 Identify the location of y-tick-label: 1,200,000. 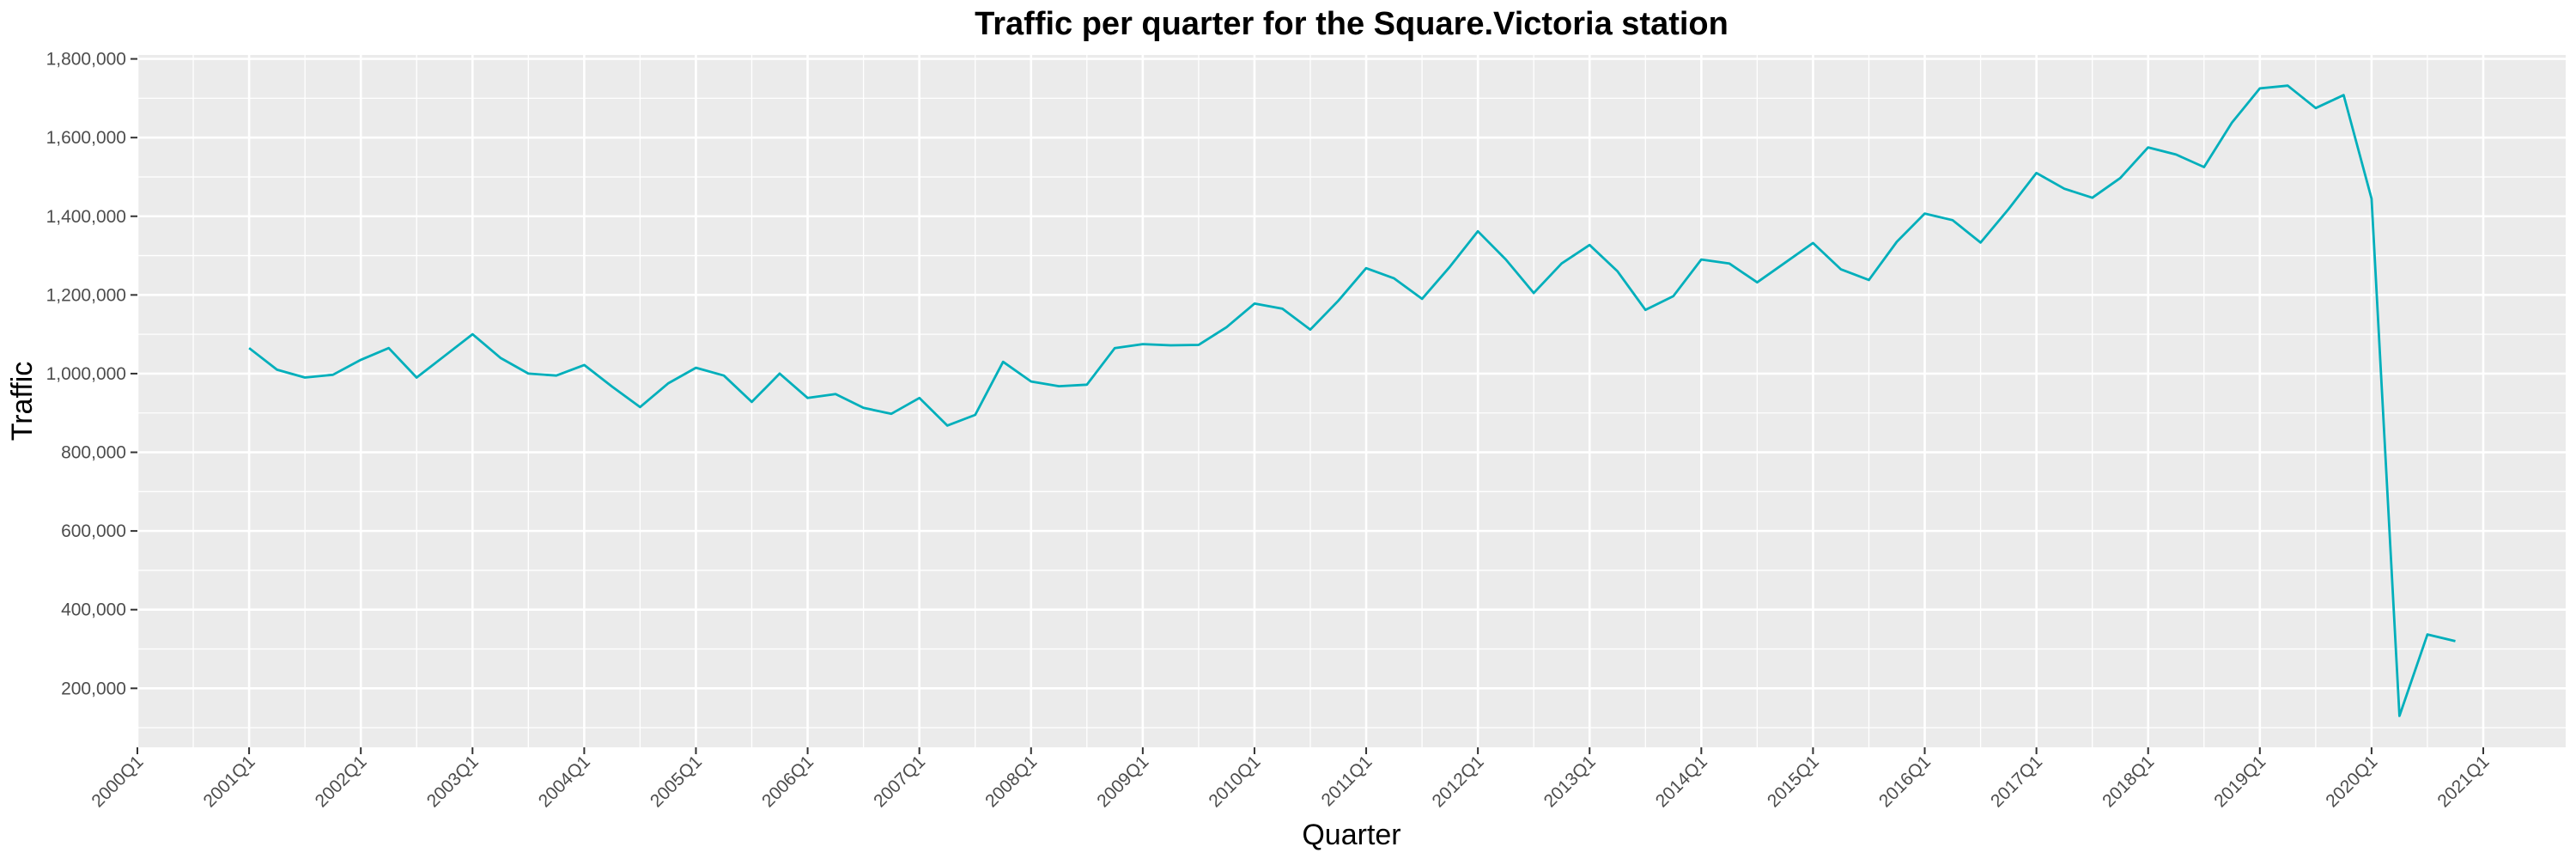
(86, 295).